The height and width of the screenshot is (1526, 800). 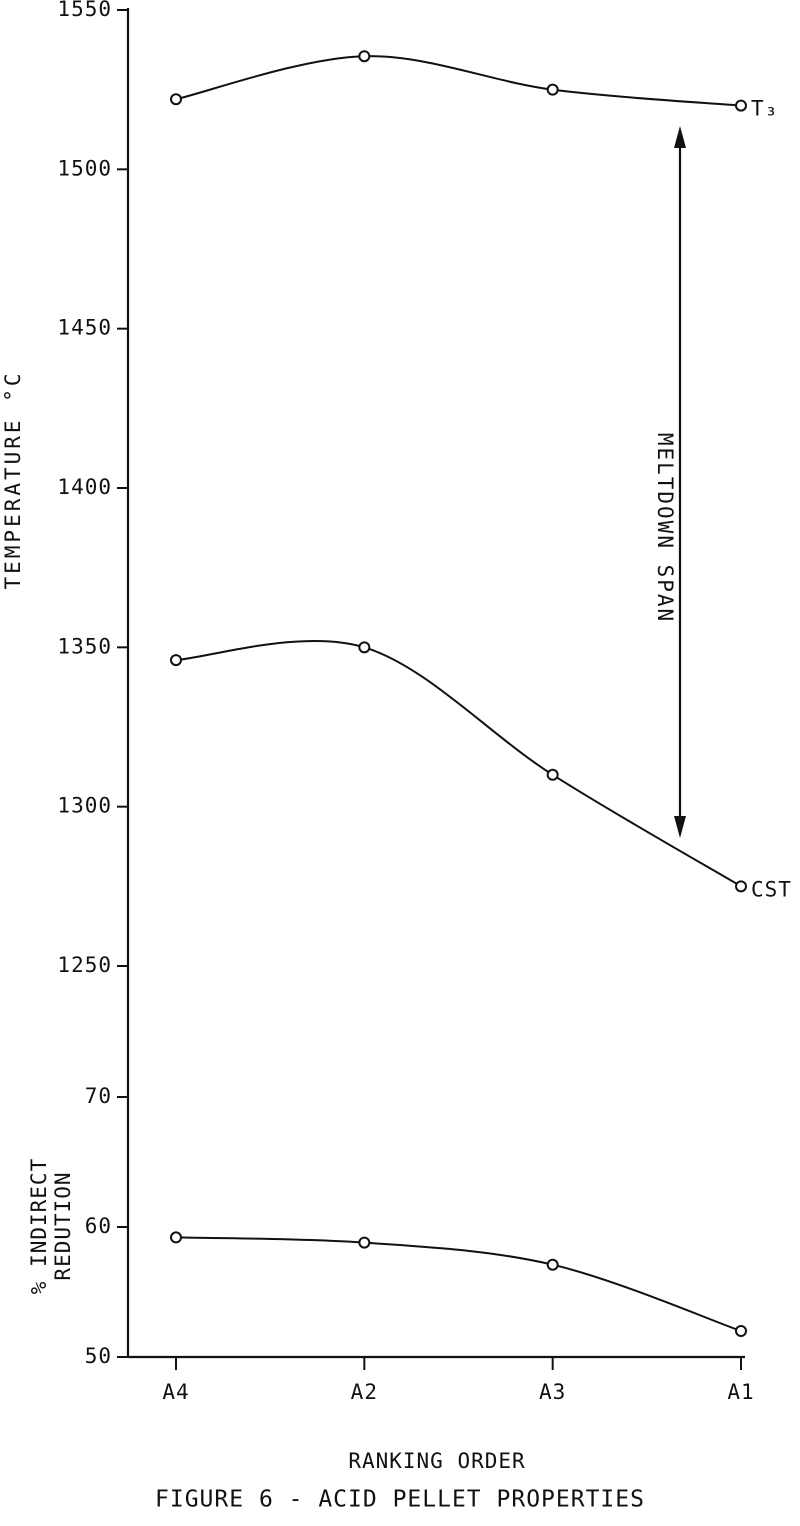 I want to click on y-tick-label: 1250, so click(x=84, y=965).